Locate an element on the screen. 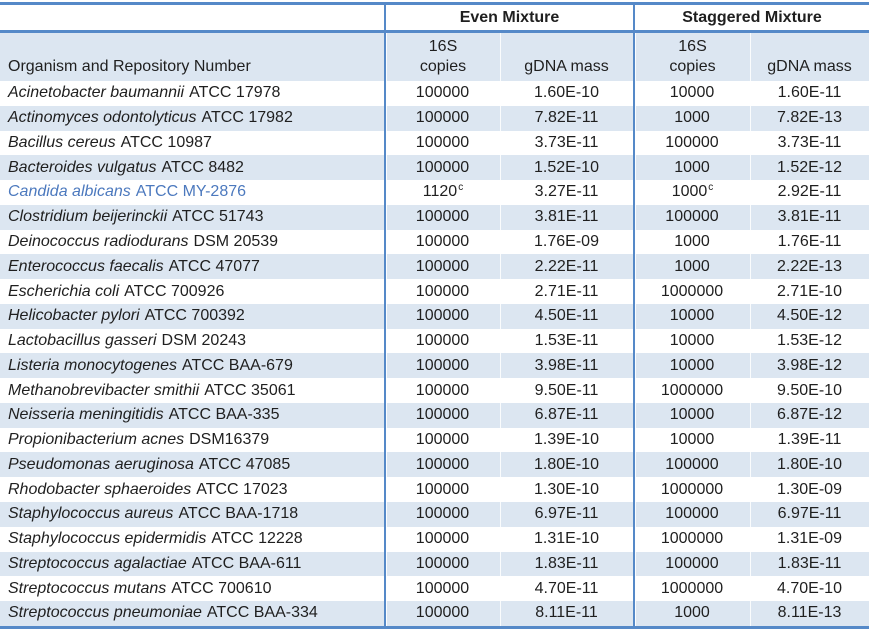 The width and height of the screenshot is (869, 634). staggered-gdna-mass-header: gDNA mass is located at coordinates (809, 57).